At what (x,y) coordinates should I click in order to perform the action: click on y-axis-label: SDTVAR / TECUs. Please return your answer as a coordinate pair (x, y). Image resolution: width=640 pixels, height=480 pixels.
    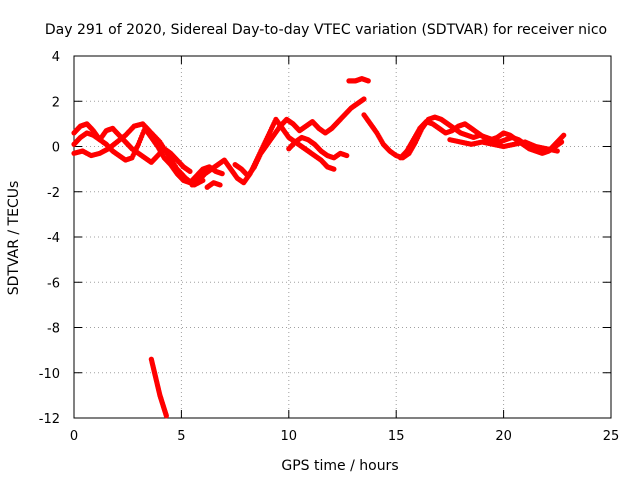
    Looking at the image, I should click on (14, 238).